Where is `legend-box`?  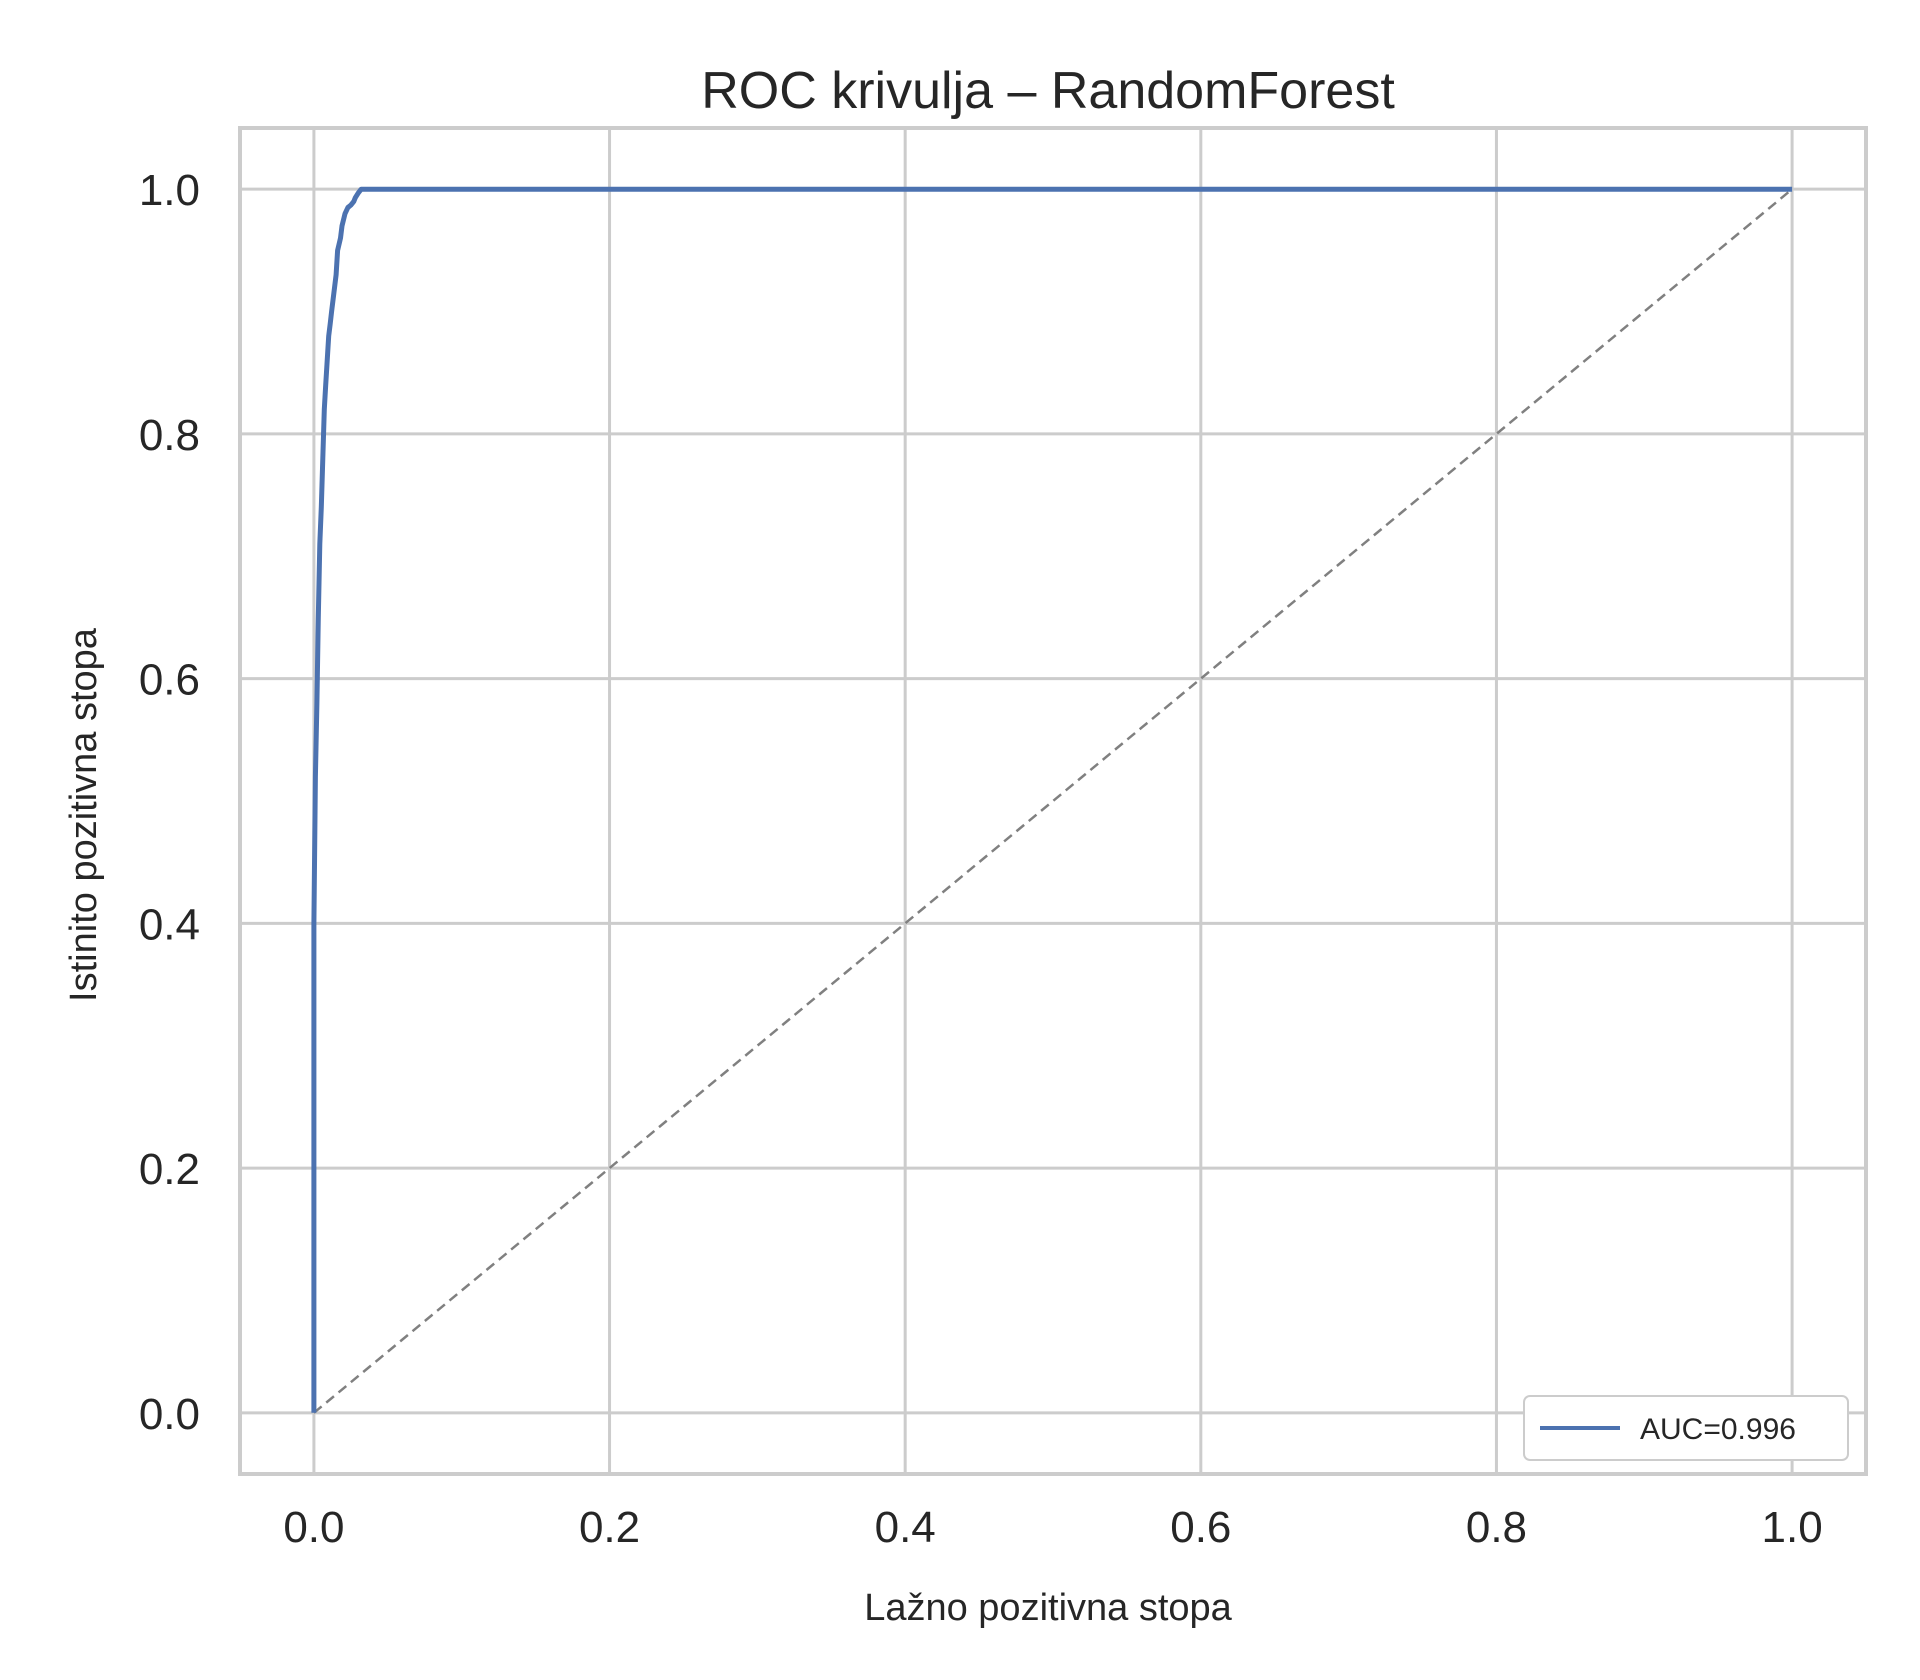 legend-box is located at coordinates (1686, 1428).